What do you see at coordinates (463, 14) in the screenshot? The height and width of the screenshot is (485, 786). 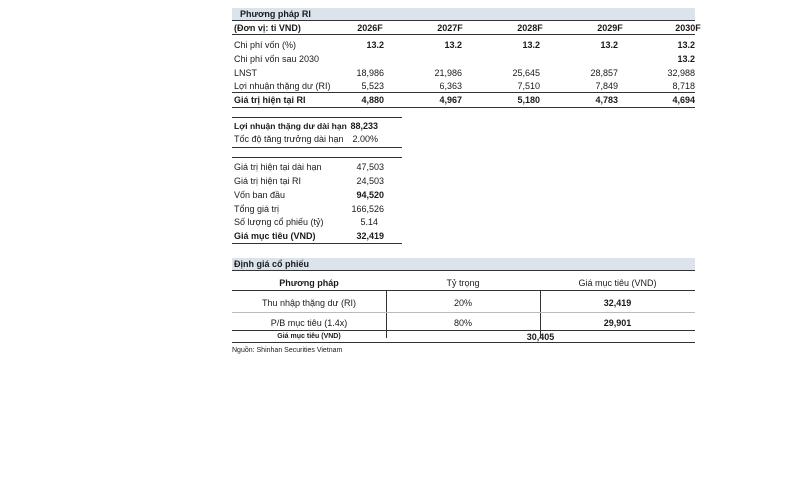 I see `ri-title-bar` at bounding box center [463, 14].